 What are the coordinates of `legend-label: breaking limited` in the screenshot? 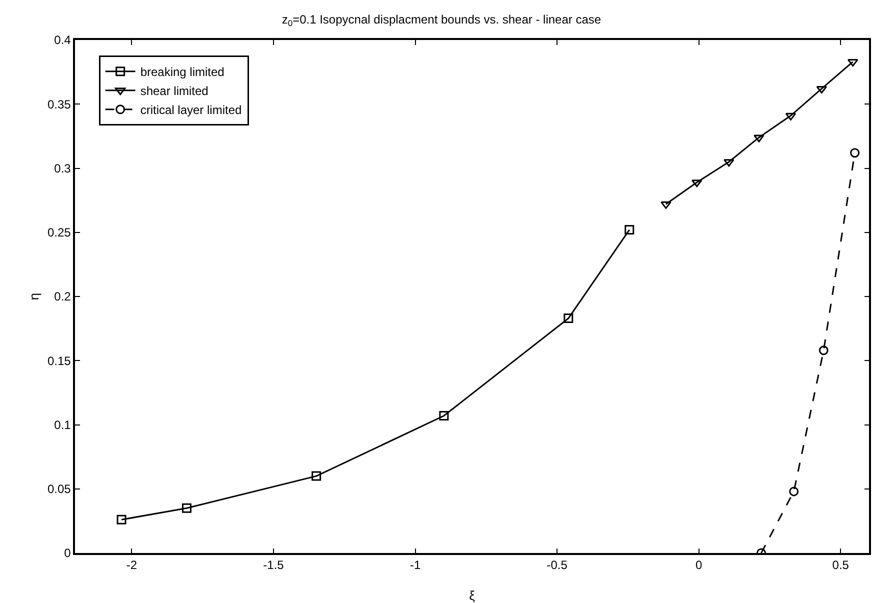 It's located at (182, 72).